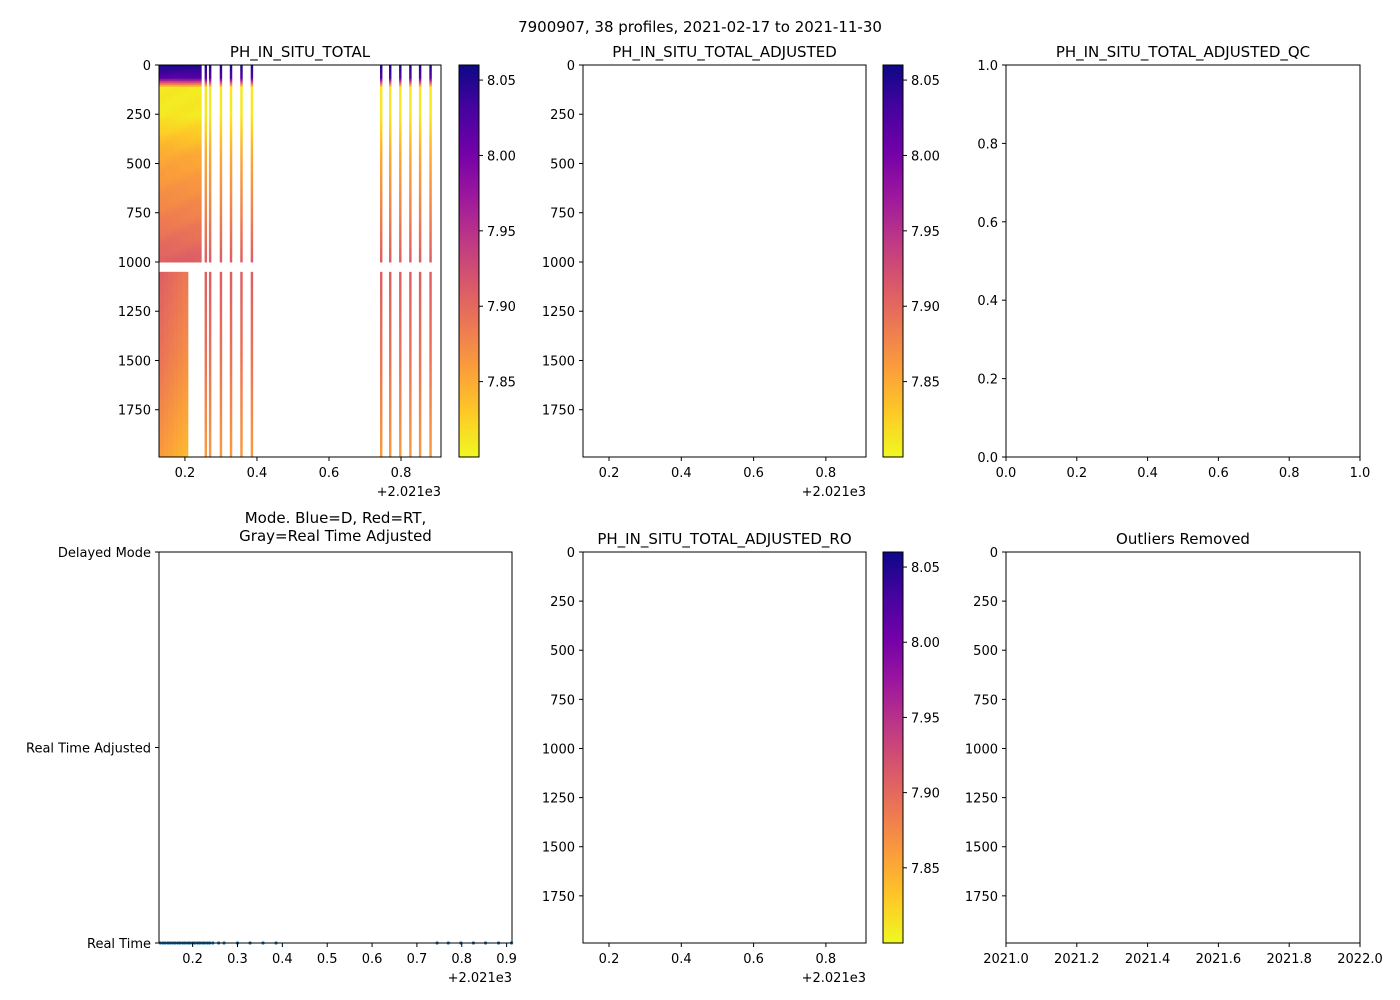  I want to click on x-tick-label: 0.6, so click(1218, 473).